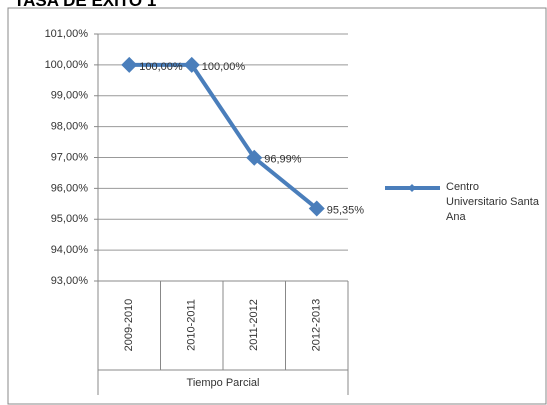  Describe the element at coordinates (346, 210) in the screenshot. I see `data-label: 95,35%` at that location.